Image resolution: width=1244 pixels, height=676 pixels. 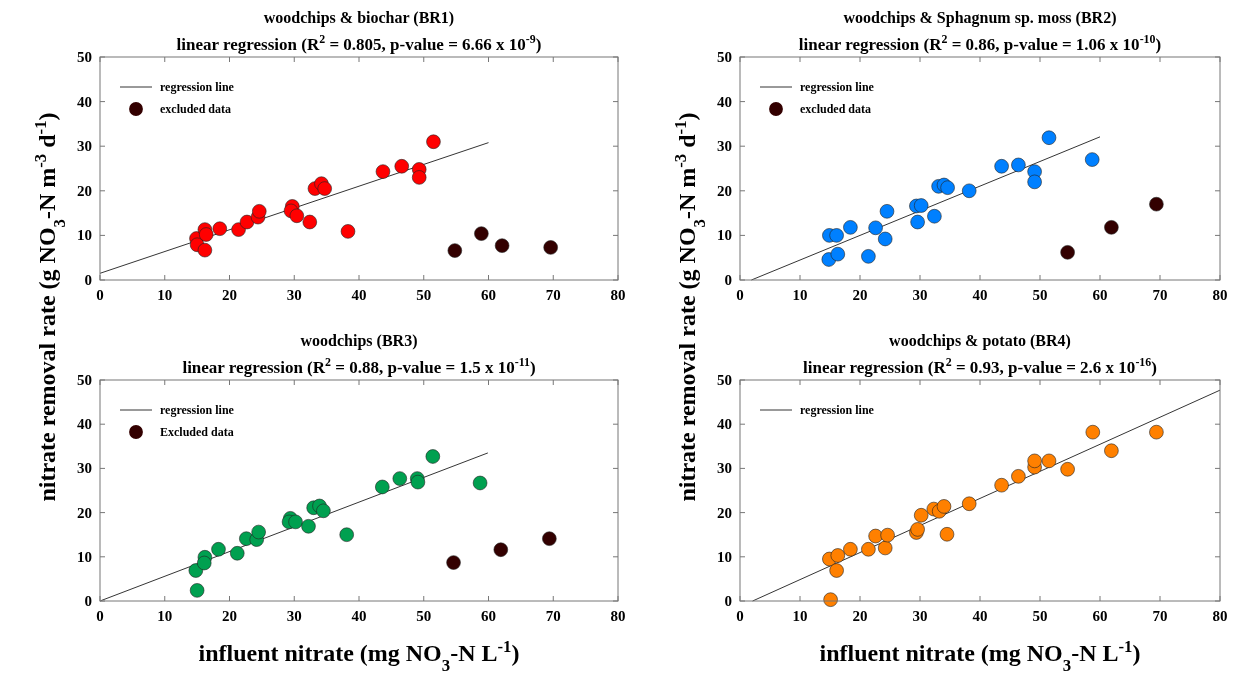 I want to click on chart-title: woodchips & biochar (BR1), so click(x=359, y=18).